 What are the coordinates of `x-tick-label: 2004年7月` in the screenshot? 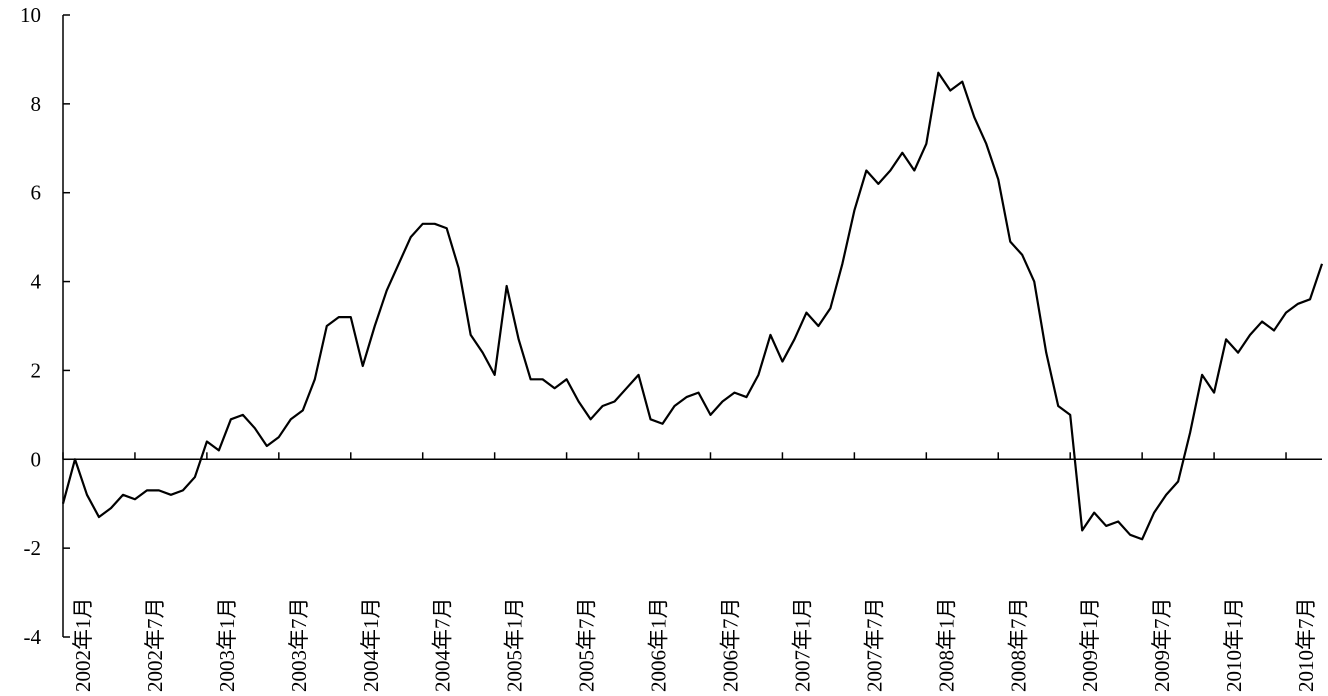 It's located at (443, 645).